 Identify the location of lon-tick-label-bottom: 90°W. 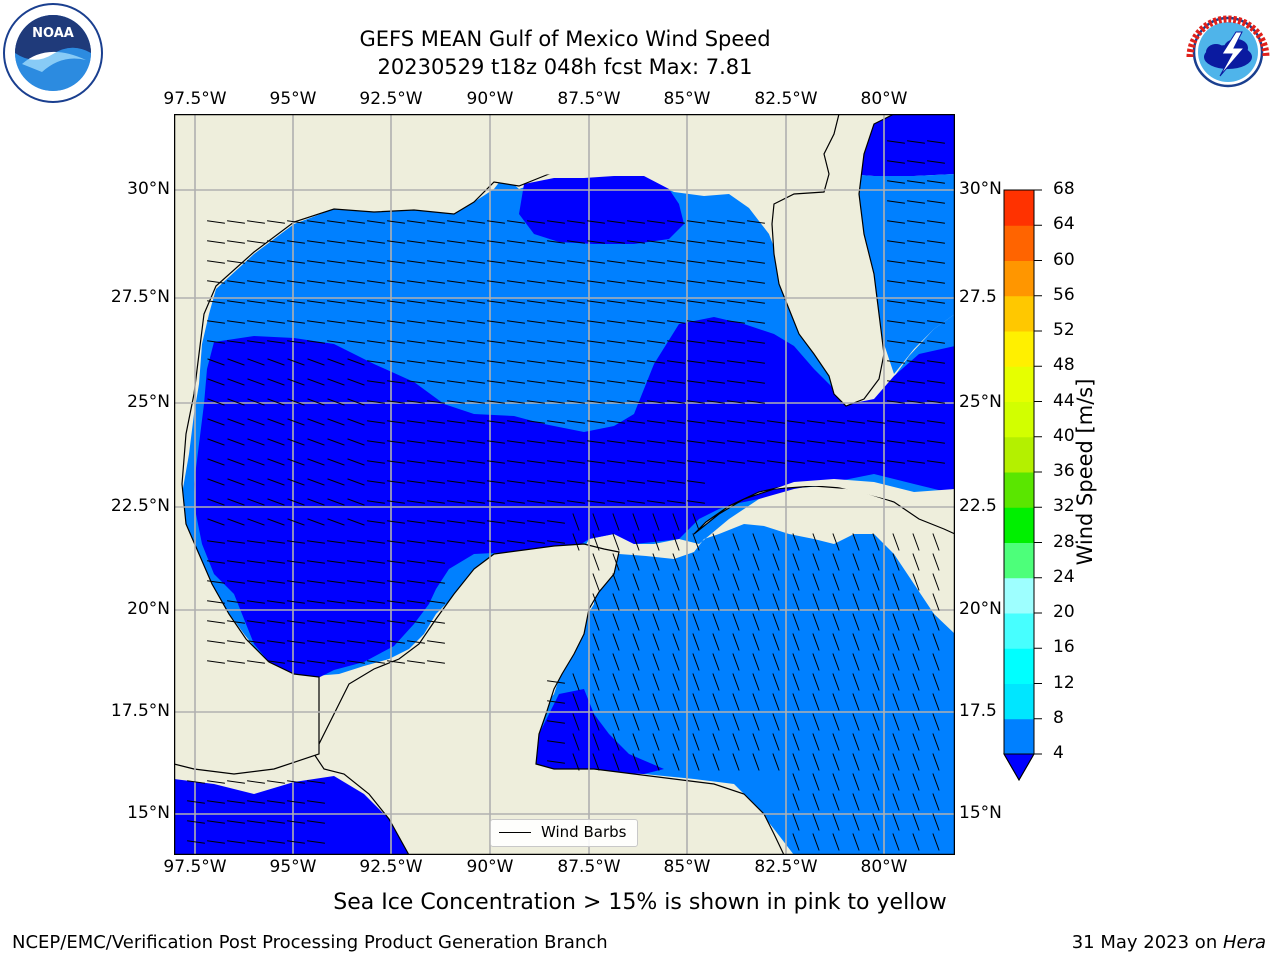
(490, 867).